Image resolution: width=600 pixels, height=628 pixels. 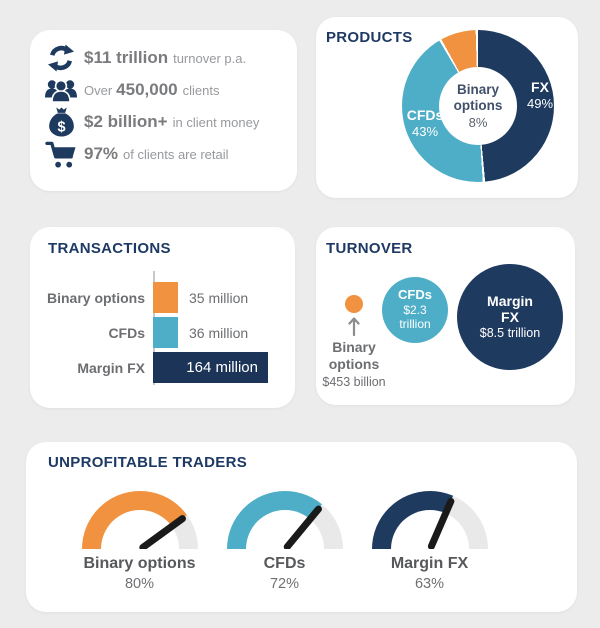 I want to click on transactions-row: Binary options 35 million, so click(x=153, y=297).